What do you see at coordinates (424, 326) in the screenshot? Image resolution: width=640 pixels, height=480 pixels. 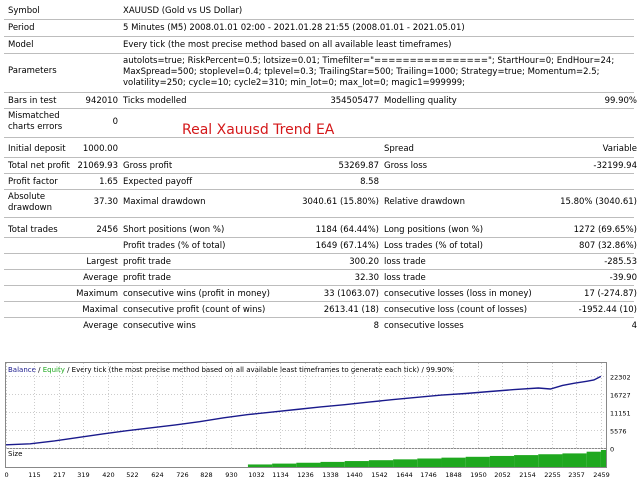 I see `average-consecutive-losses-label: consecutive losses` at bounding box center [424, 326].